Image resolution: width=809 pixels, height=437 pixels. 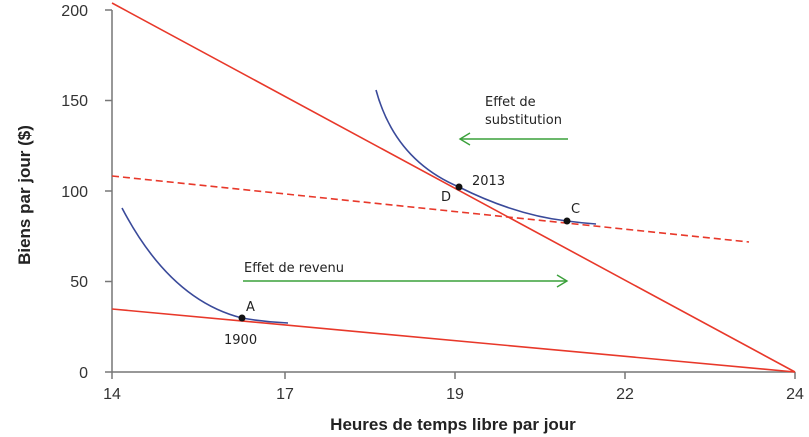 I want to click on indifference-curve-2013, so click(x=486, y=157).